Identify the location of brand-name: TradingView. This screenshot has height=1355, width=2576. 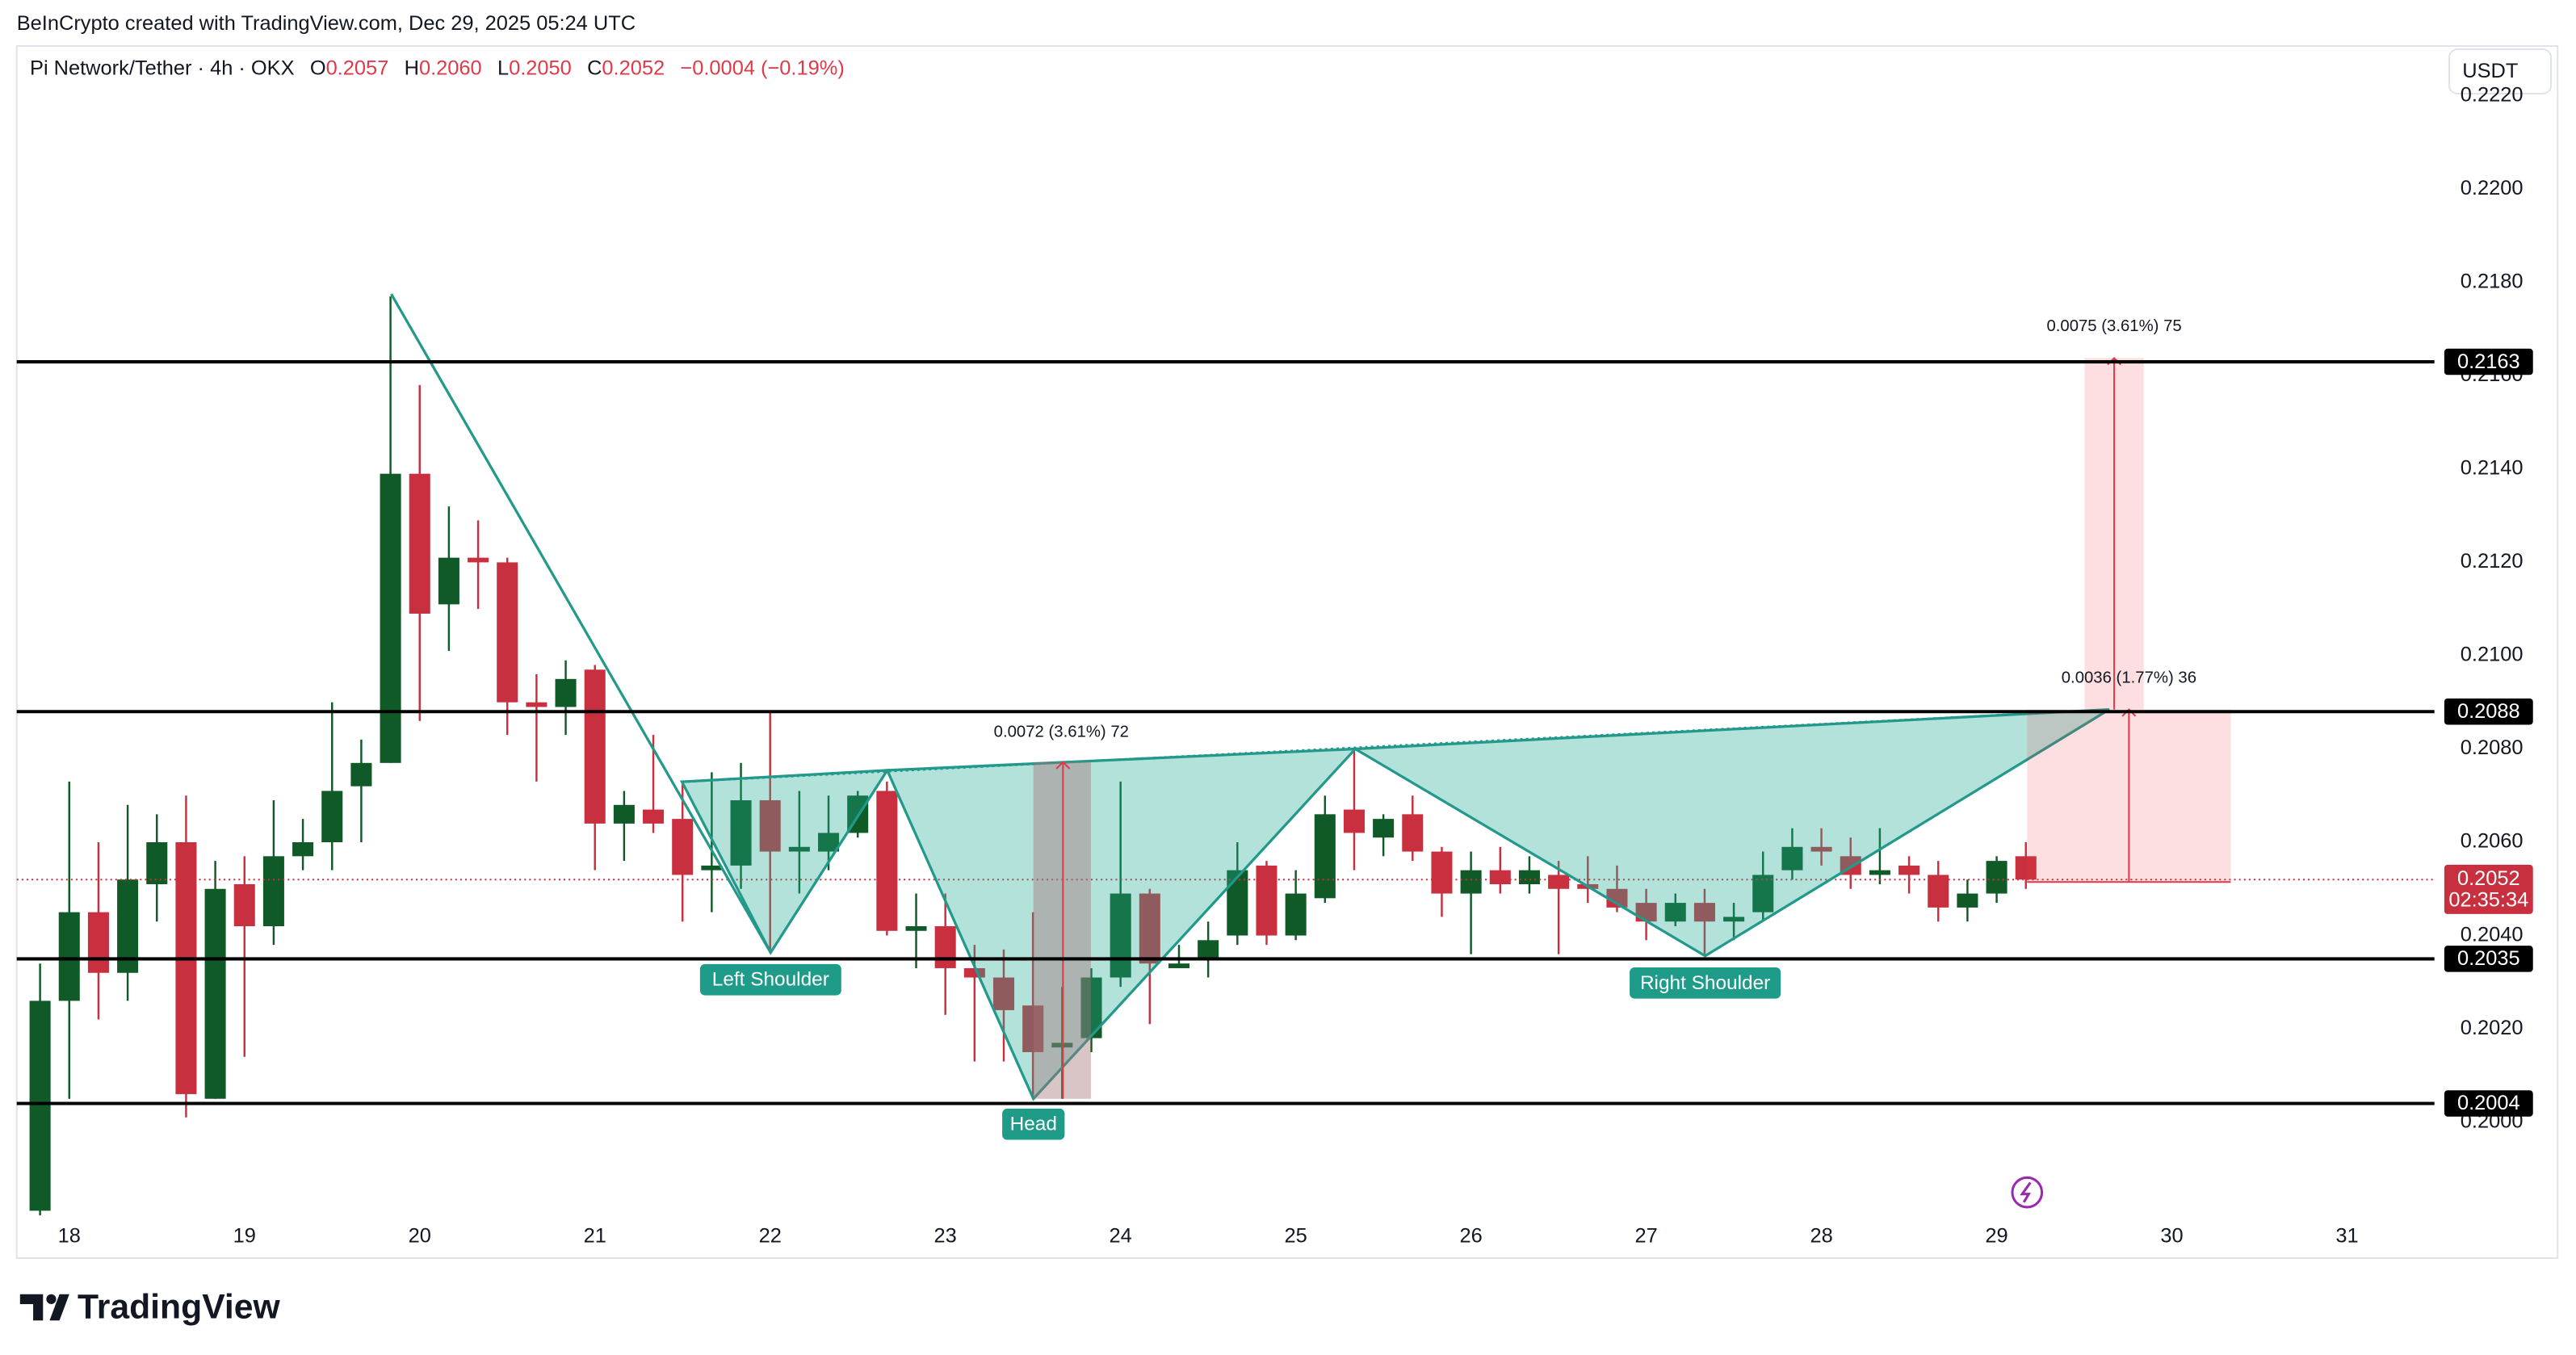
(179, 1306).